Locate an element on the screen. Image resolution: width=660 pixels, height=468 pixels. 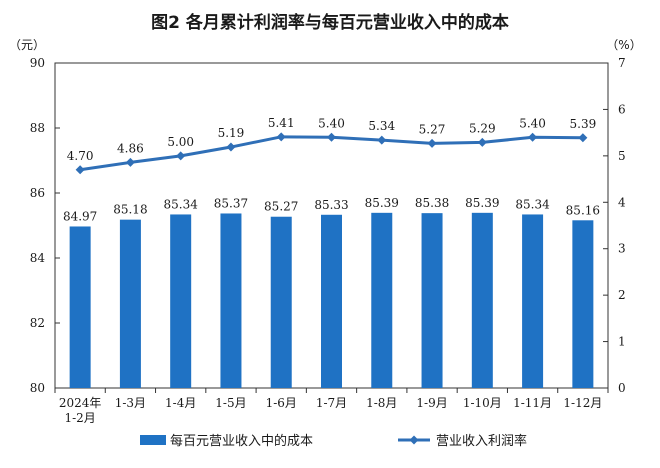
x-tick-label: 1-8月 is located at coordinates (381, 403).